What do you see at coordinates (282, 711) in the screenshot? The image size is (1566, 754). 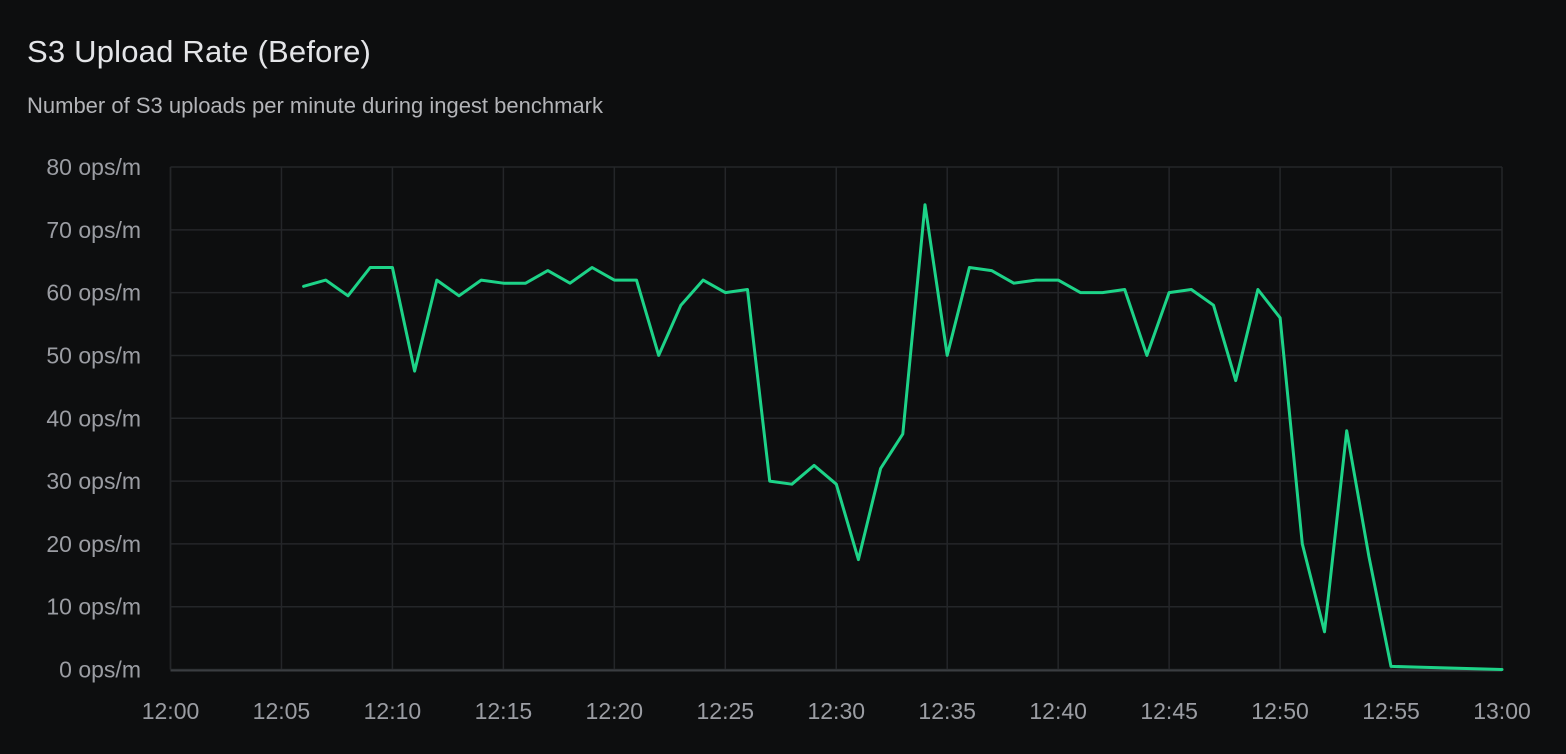 I see `x-tick-label: 12:05` at bounding box center [282, 711].